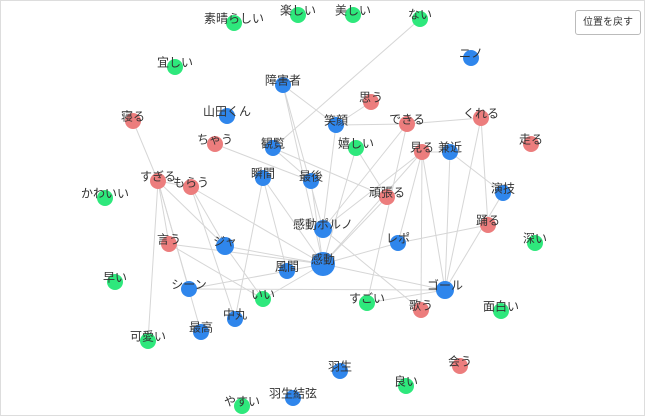 The height and width of the screenshot is (416, 645). I want to click on node-label: ゴール, so click(445, 285).